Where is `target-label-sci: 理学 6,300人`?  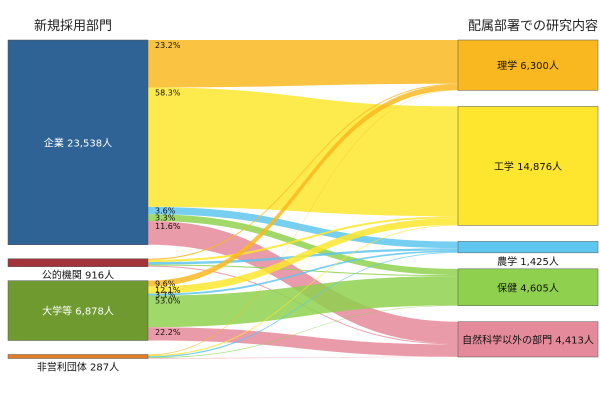 target-label-sci: 理学 6,300人 is located at coordinates (528, 65).